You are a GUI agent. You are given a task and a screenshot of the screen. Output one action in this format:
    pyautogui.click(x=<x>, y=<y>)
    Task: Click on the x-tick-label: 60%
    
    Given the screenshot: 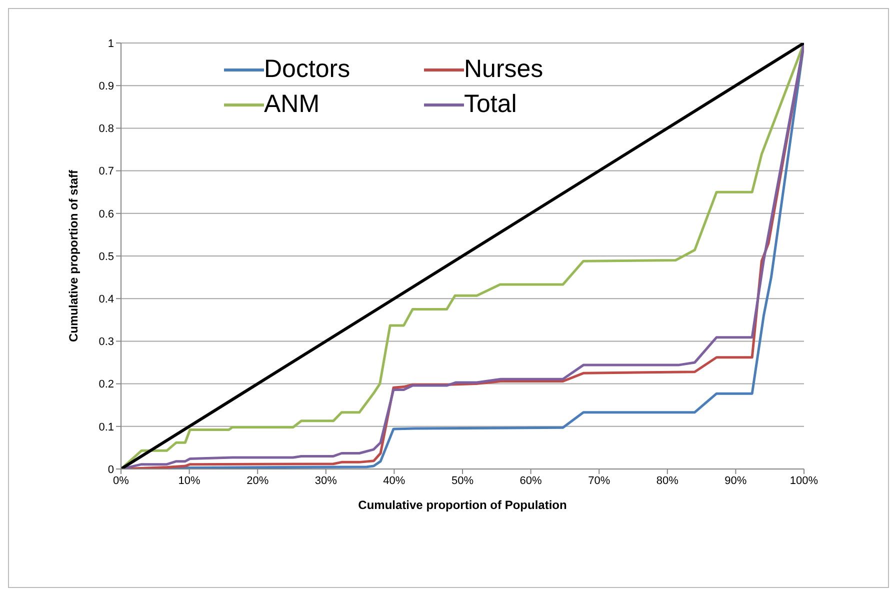 What is the action you would take?
    pyautogui.click(x=531, y=480)
    